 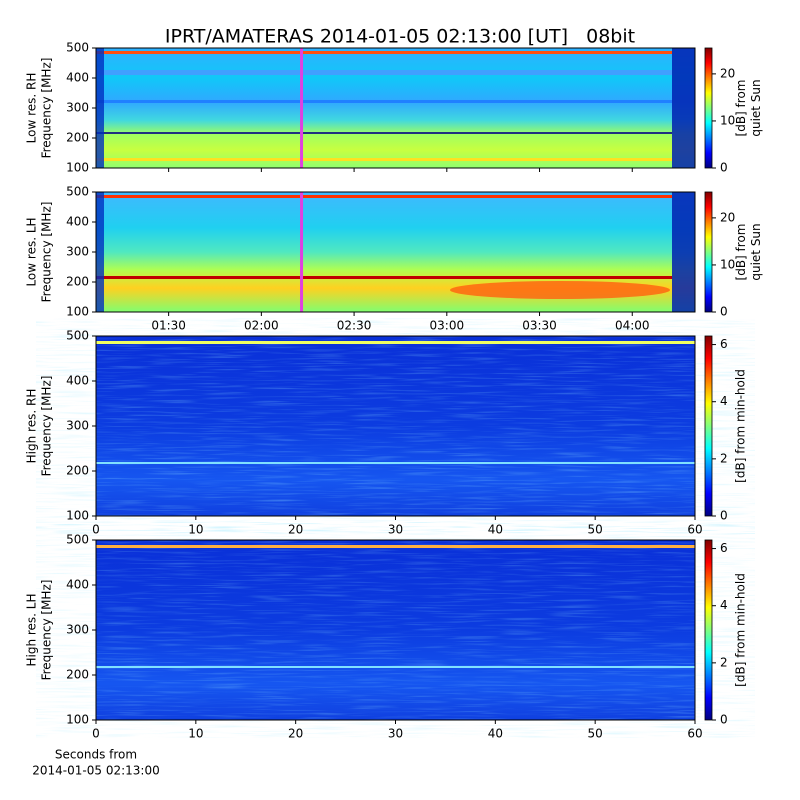 I want to click on x-tick-label: 03:30, so click(x=539, y=326).